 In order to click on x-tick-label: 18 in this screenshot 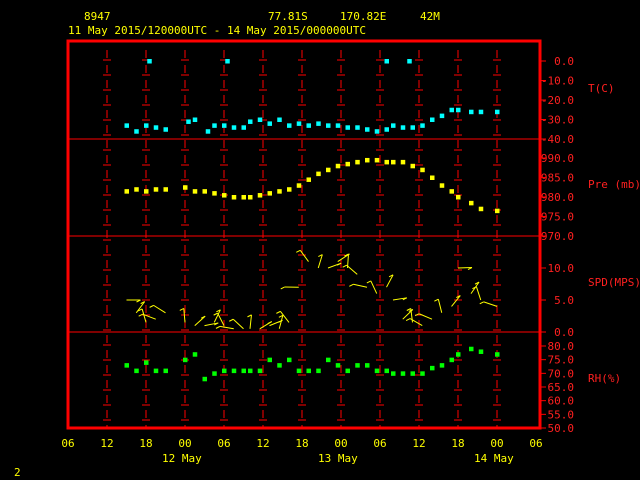, I will do `click(145, 443)`.